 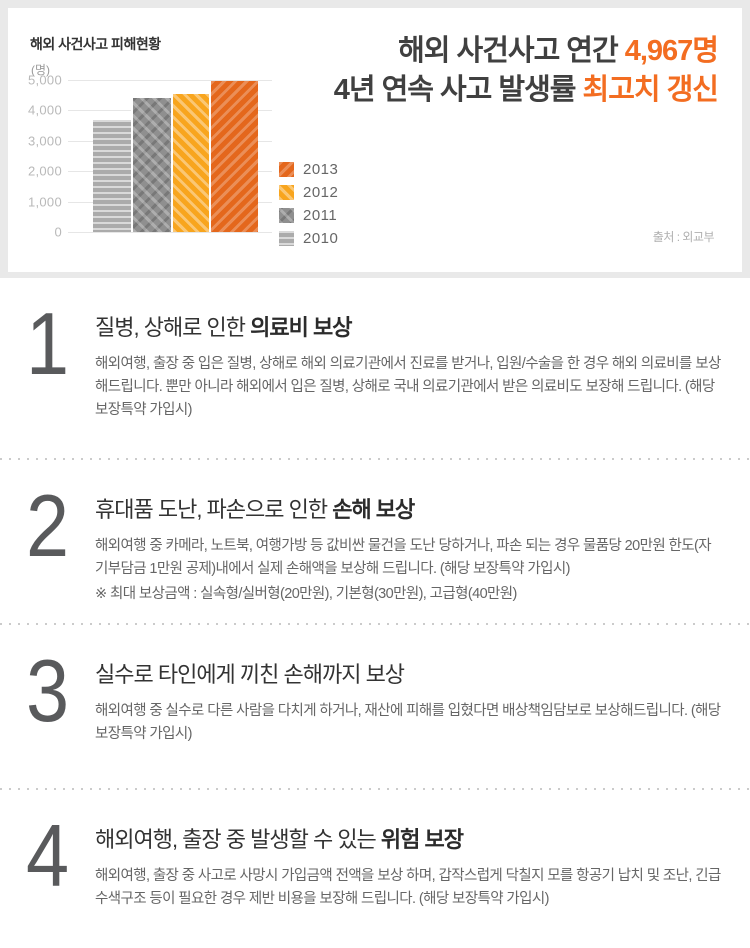 What do you see at coordinates (408, 326) in the screenshot?
I see `section-title: 질병, 상해로 인한 의료비 보상` at bounding box center [408, 326].